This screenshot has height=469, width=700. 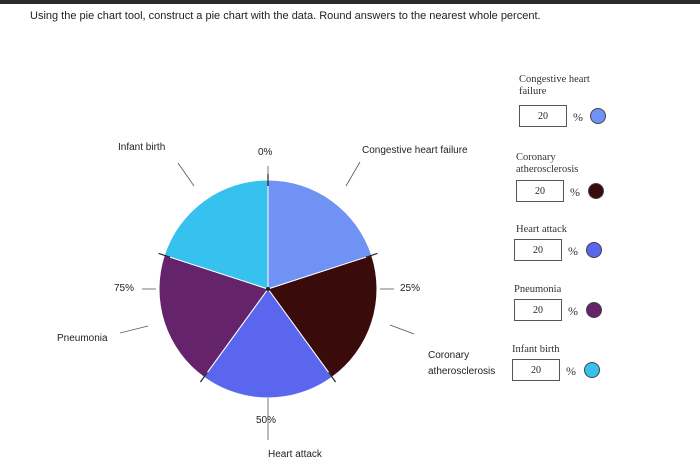 What do you see at coordinates (594, 250) in the screenshot?
I see `heart-attack-color-swatch` at bounding box center [594, 250].